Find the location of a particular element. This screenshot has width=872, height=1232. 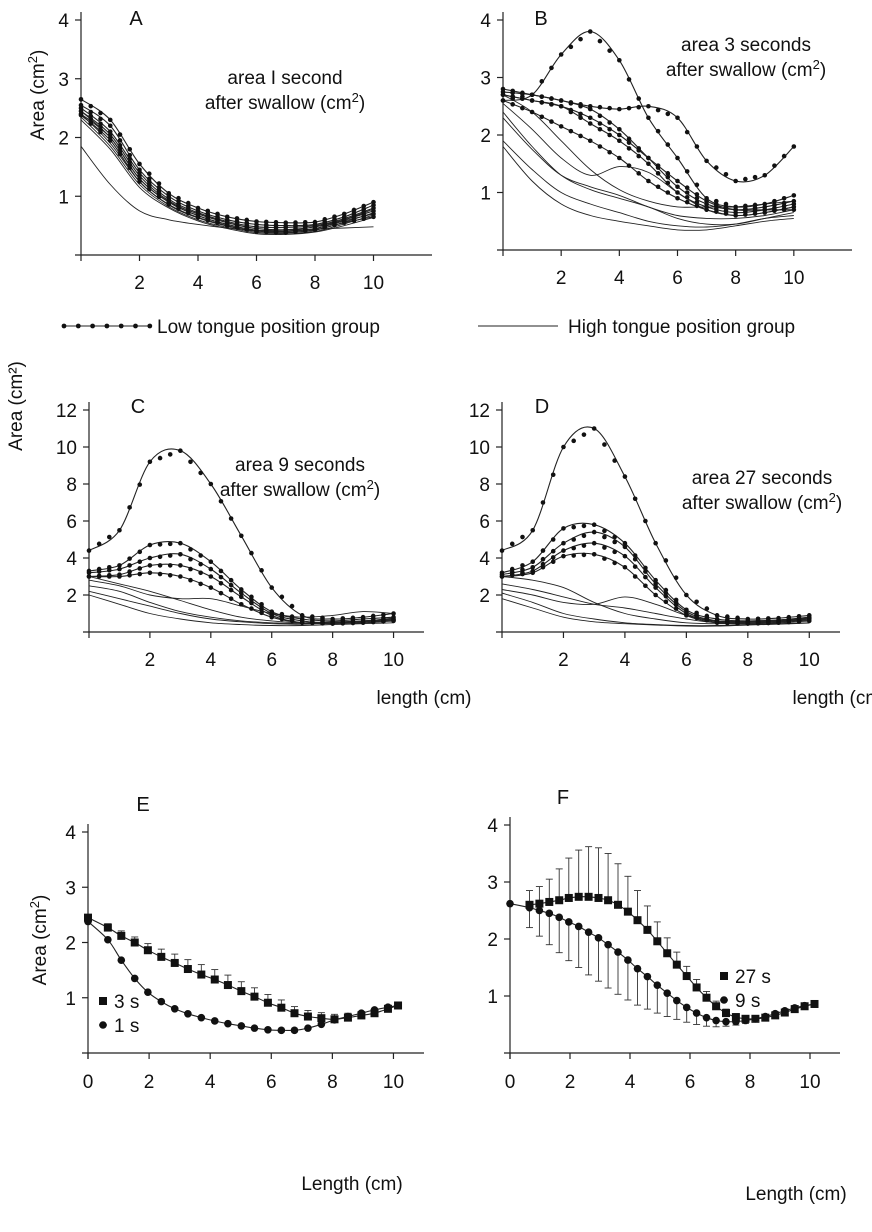

legend-circle-marker is located at coordinates (724, 1000).